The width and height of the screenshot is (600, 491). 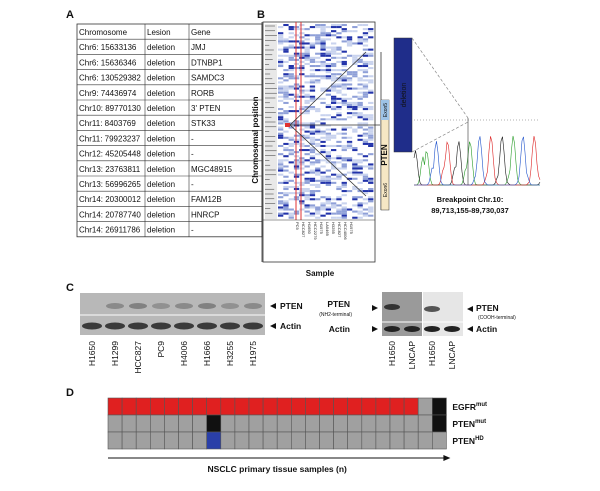 What do you see at coordinates (108, 93) in the screenshot?
I see `table-cell: Chr9: 74436974` at bounding box center [108, 93].